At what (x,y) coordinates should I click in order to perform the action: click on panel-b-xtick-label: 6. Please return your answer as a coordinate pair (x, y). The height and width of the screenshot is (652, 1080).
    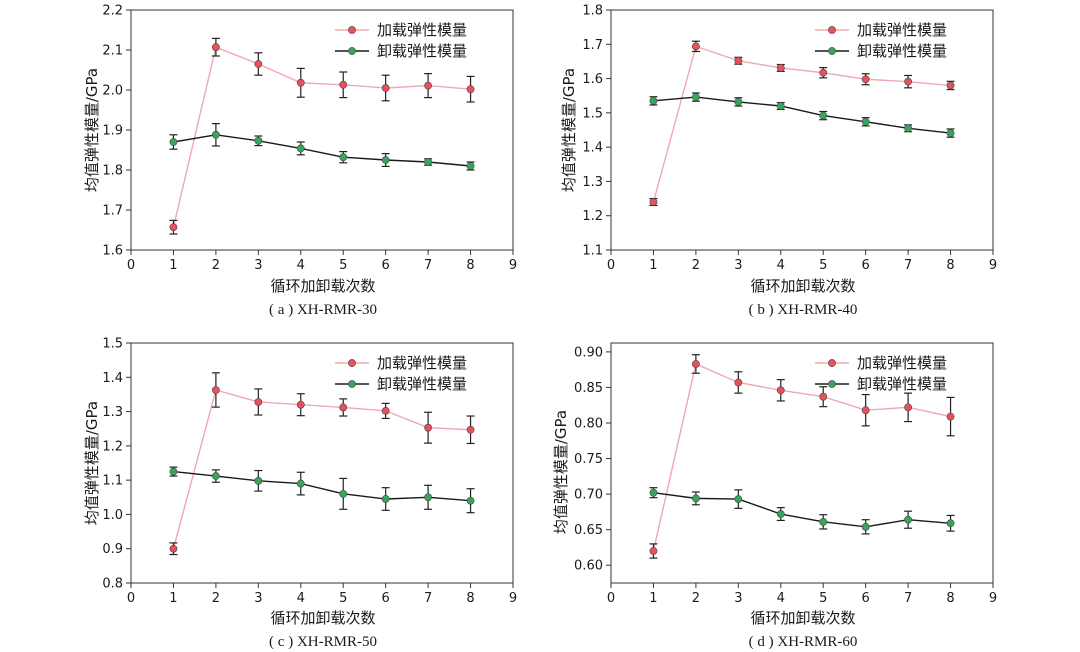
    Looking at the image, I should click on (866, 265).